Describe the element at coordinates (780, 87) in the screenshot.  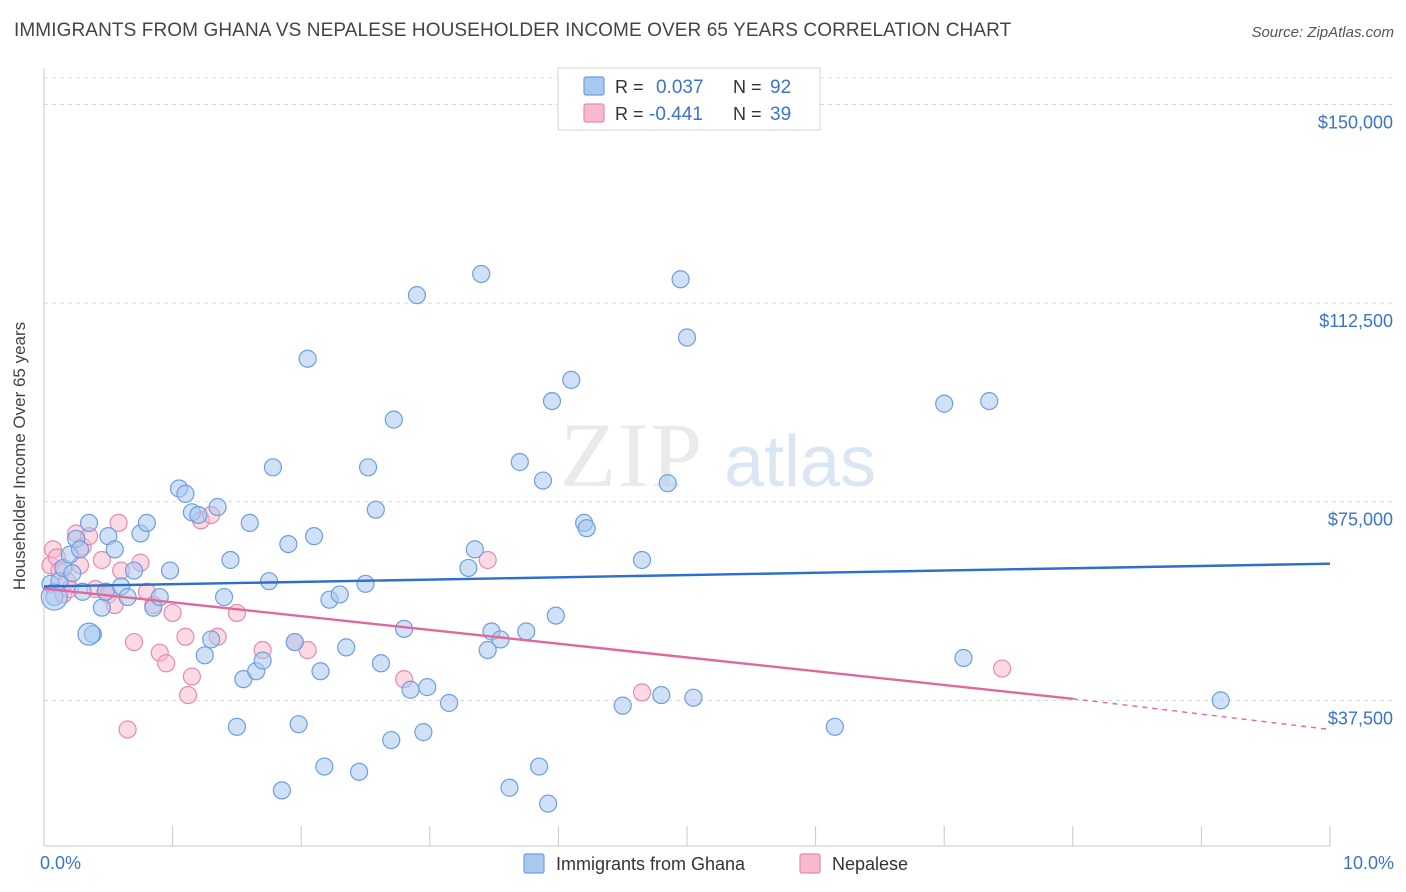
I see `legend-n-value-ghana: 92` at that location.